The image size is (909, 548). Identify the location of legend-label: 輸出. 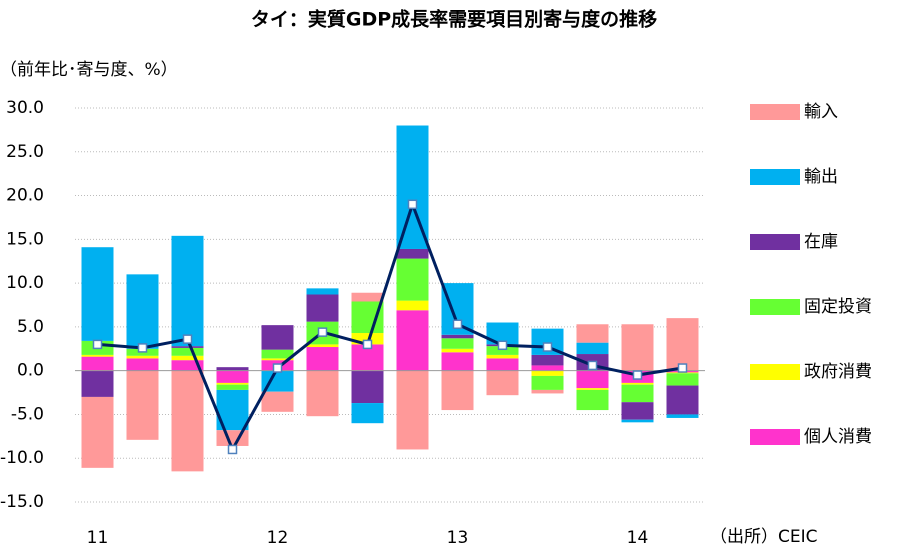
(821, 177).